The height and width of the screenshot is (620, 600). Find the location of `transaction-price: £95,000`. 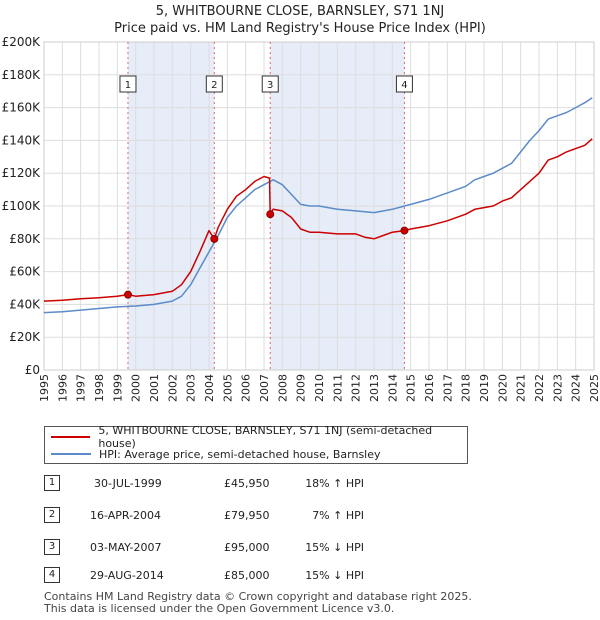

transaction-price: £95,000 is located at coordinates (247, 547).